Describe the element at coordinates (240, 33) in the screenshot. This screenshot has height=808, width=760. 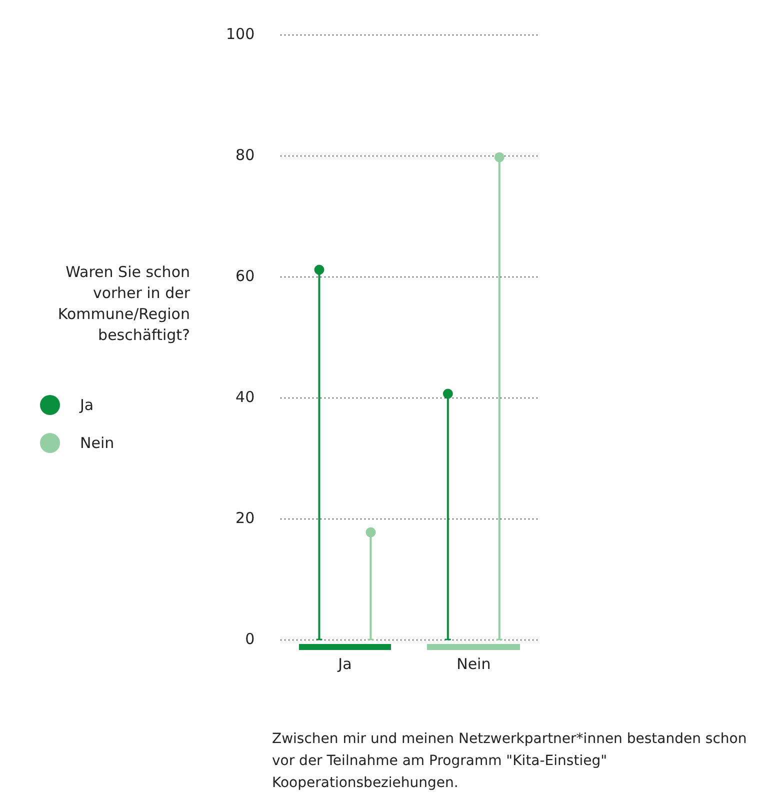
I see `y-tick-label: 100` at that location.